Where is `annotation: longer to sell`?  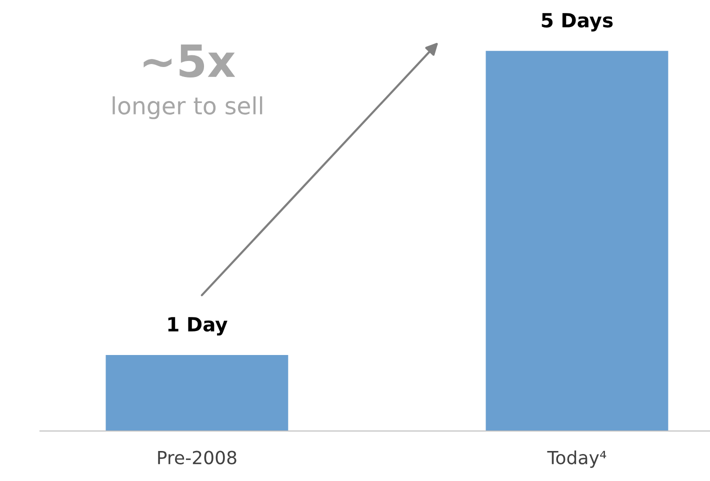
annotation: longer to sell is located at coordinates (187, 108).